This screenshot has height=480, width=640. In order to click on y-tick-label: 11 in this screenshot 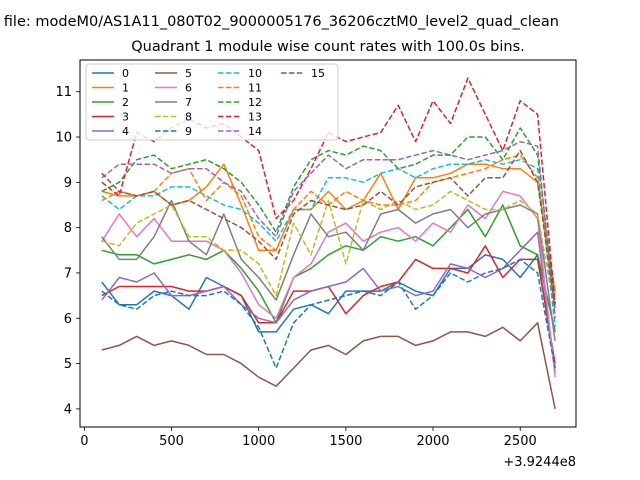, I will do `click(63, 92)`.